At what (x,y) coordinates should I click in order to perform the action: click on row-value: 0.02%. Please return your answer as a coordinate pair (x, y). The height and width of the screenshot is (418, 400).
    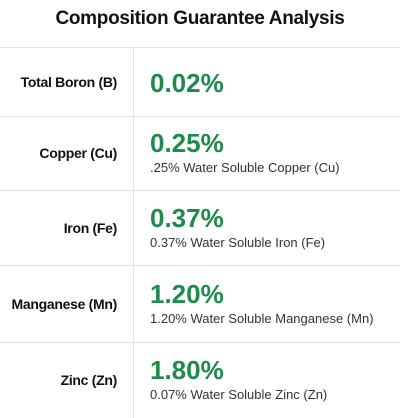
    Looking at the image, I should click on (187, 82).